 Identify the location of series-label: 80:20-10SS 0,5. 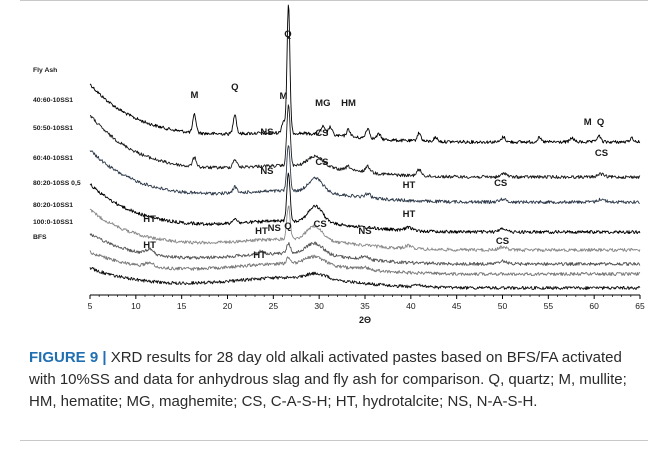
(57, 183).